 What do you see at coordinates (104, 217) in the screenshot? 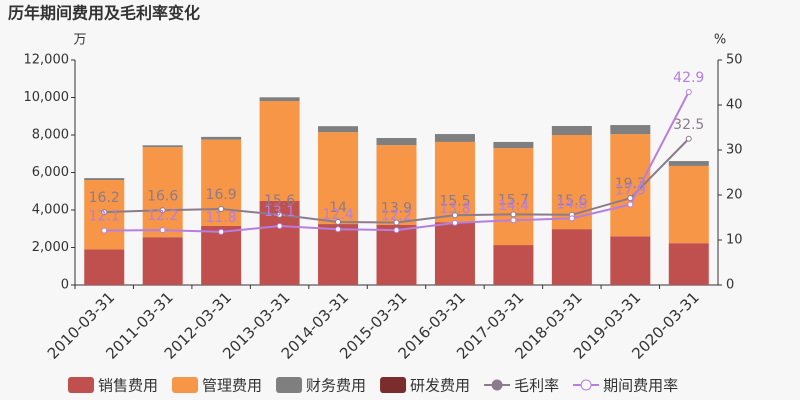
I see `data-label: 12.1` at bounding box center [104, 217].